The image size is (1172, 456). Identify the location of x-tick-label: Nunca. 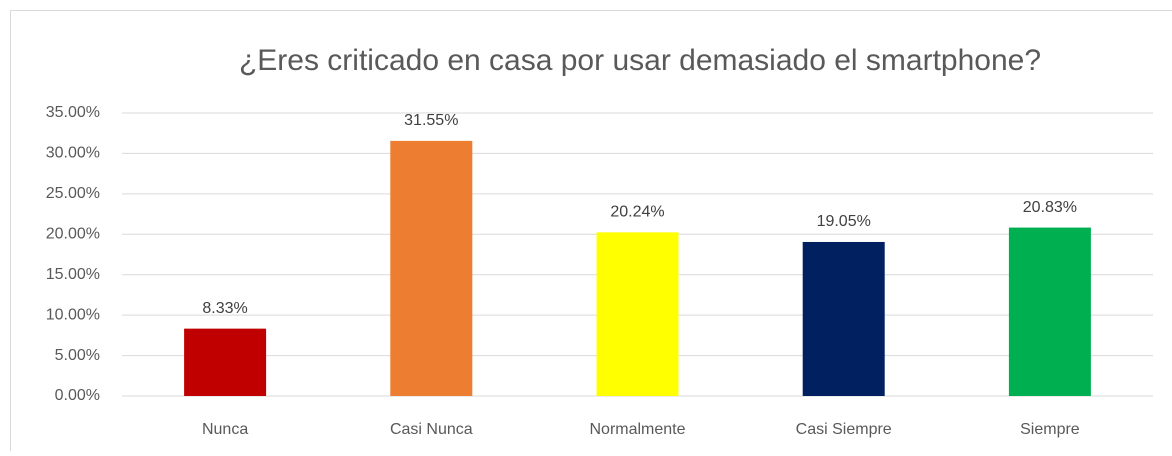
(225, 429).